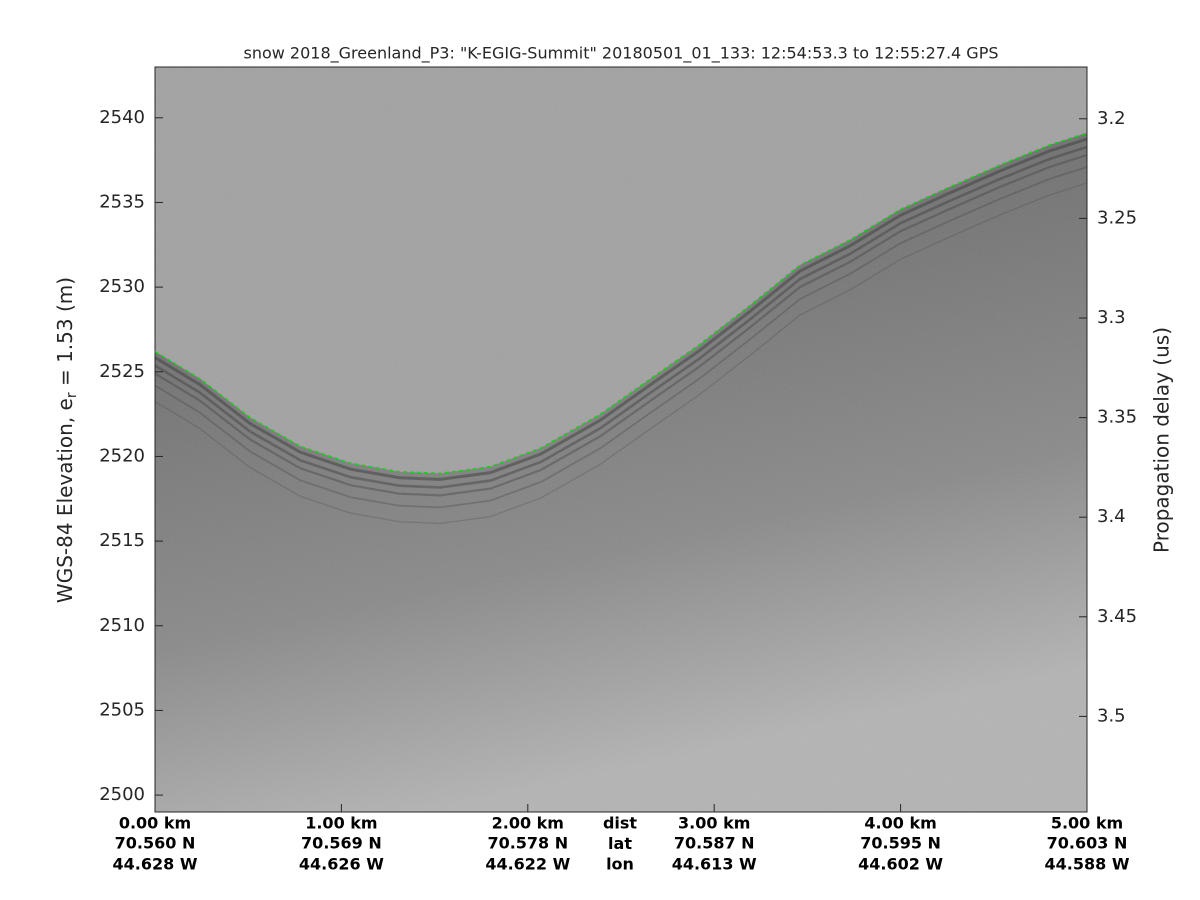 The image size is (1200, 900). Describe the element at coordinates (341, 864) in the screenshot. I see `lon-label: 44.626 W` at that location.